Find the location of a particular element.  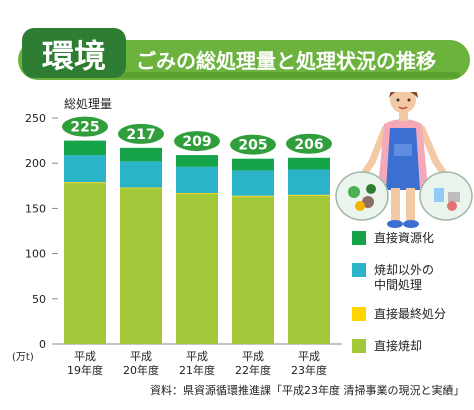

page-title: ごみの総処理量と処理状況の推移 is located at coordinates (286, 61).